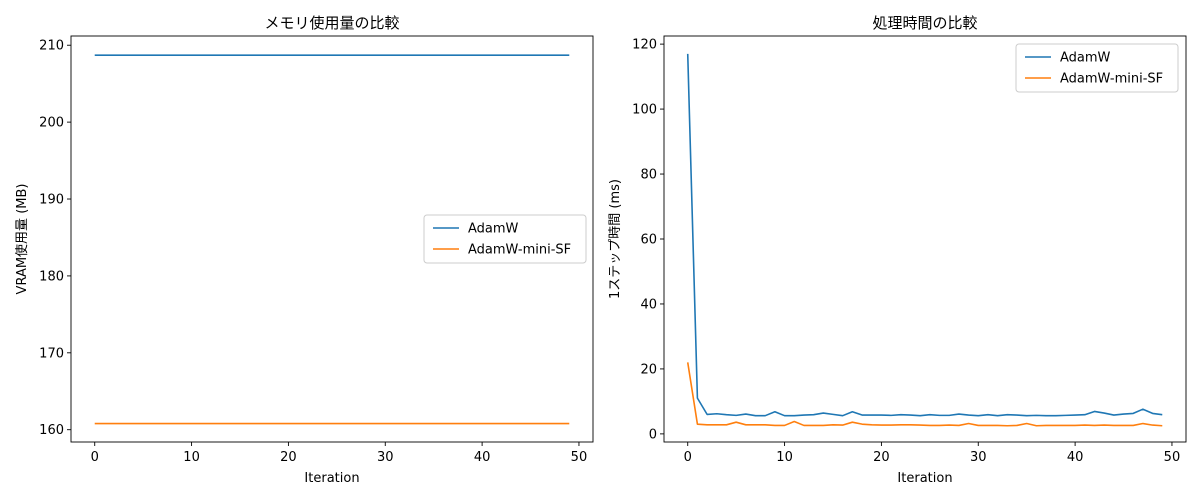 This screenshot has height=500, width=1200. What do you see at coordinates (51, 200) in the screenshot?
I see `y-tick-label: 190` at bounding box center [51, 200].